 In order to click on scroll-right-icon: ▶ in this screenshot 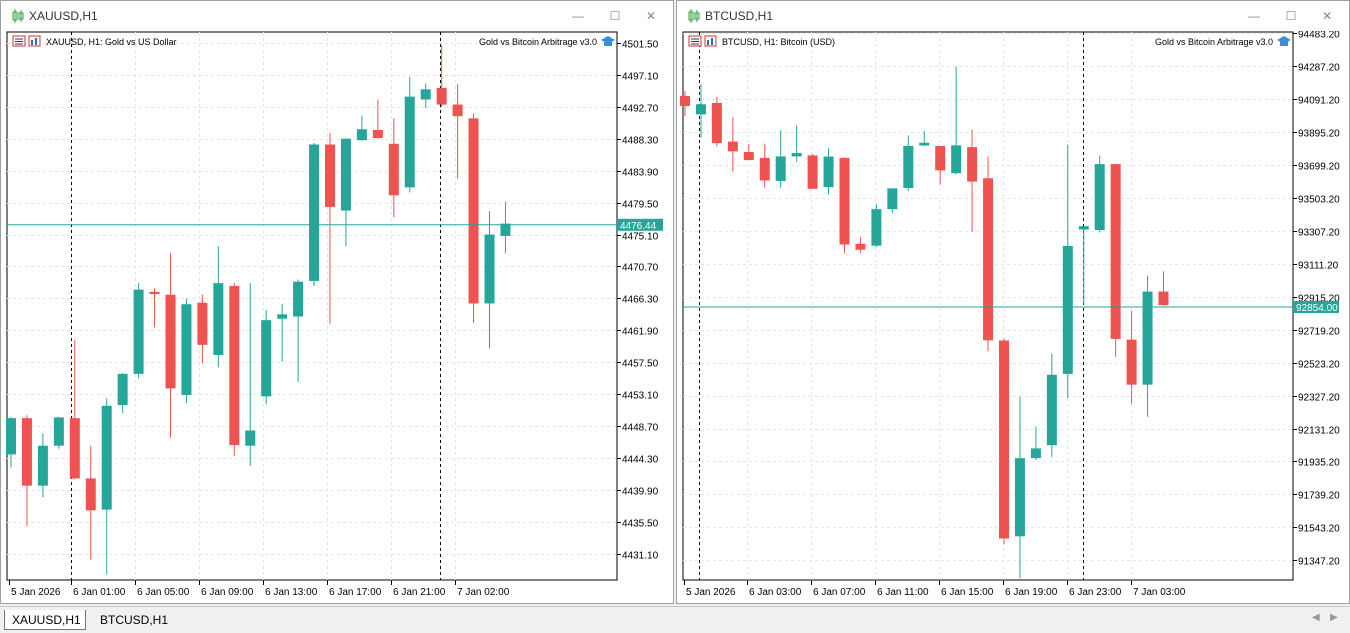, I will do `click(1334, 617)`.